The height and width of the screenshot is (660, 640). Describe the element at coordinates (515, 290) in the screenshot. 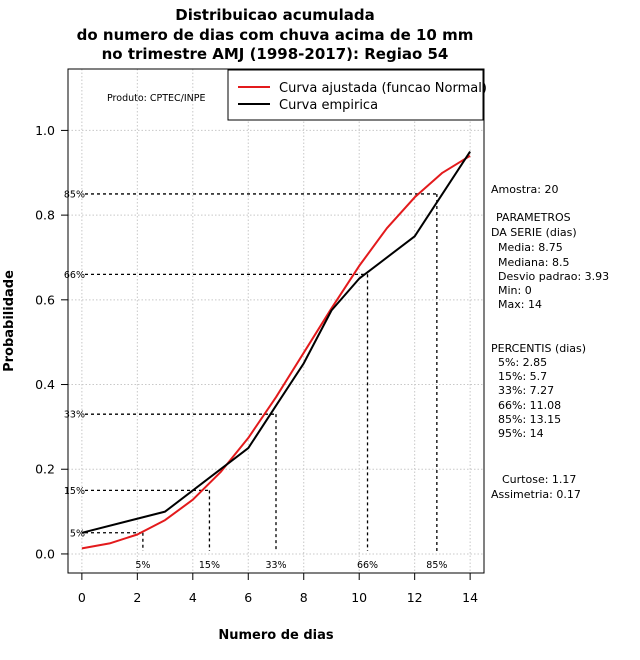

I see `param-min: Min: 0` at that location.